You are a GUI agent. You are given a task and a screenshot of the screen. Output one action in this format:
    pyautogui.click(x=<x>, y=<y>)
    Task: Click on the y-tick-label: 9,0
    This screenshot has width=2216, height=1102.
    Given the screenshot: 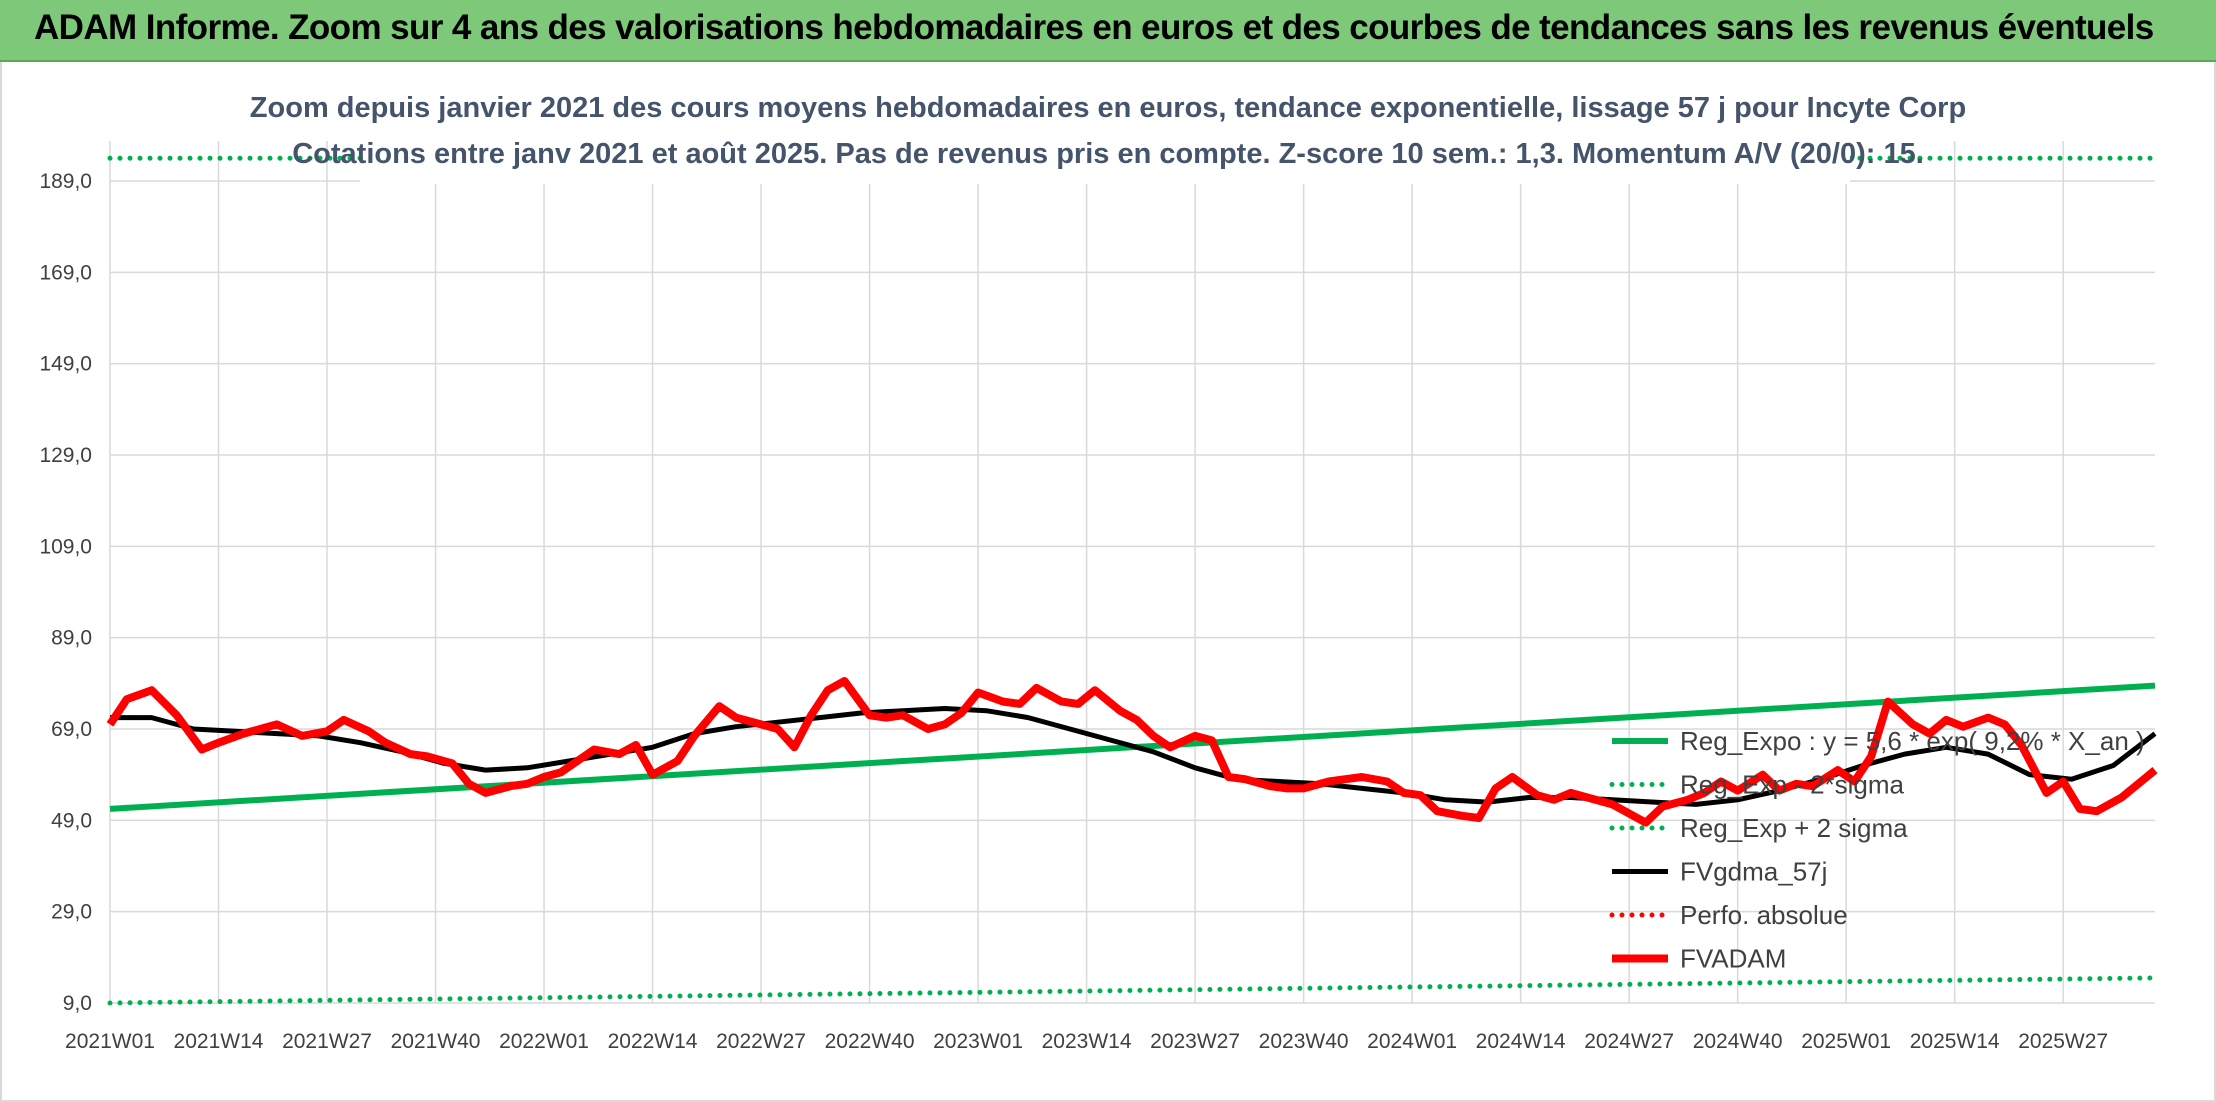 What is the action you would take?
    pyautogui.click(x=77, y=1003)
    